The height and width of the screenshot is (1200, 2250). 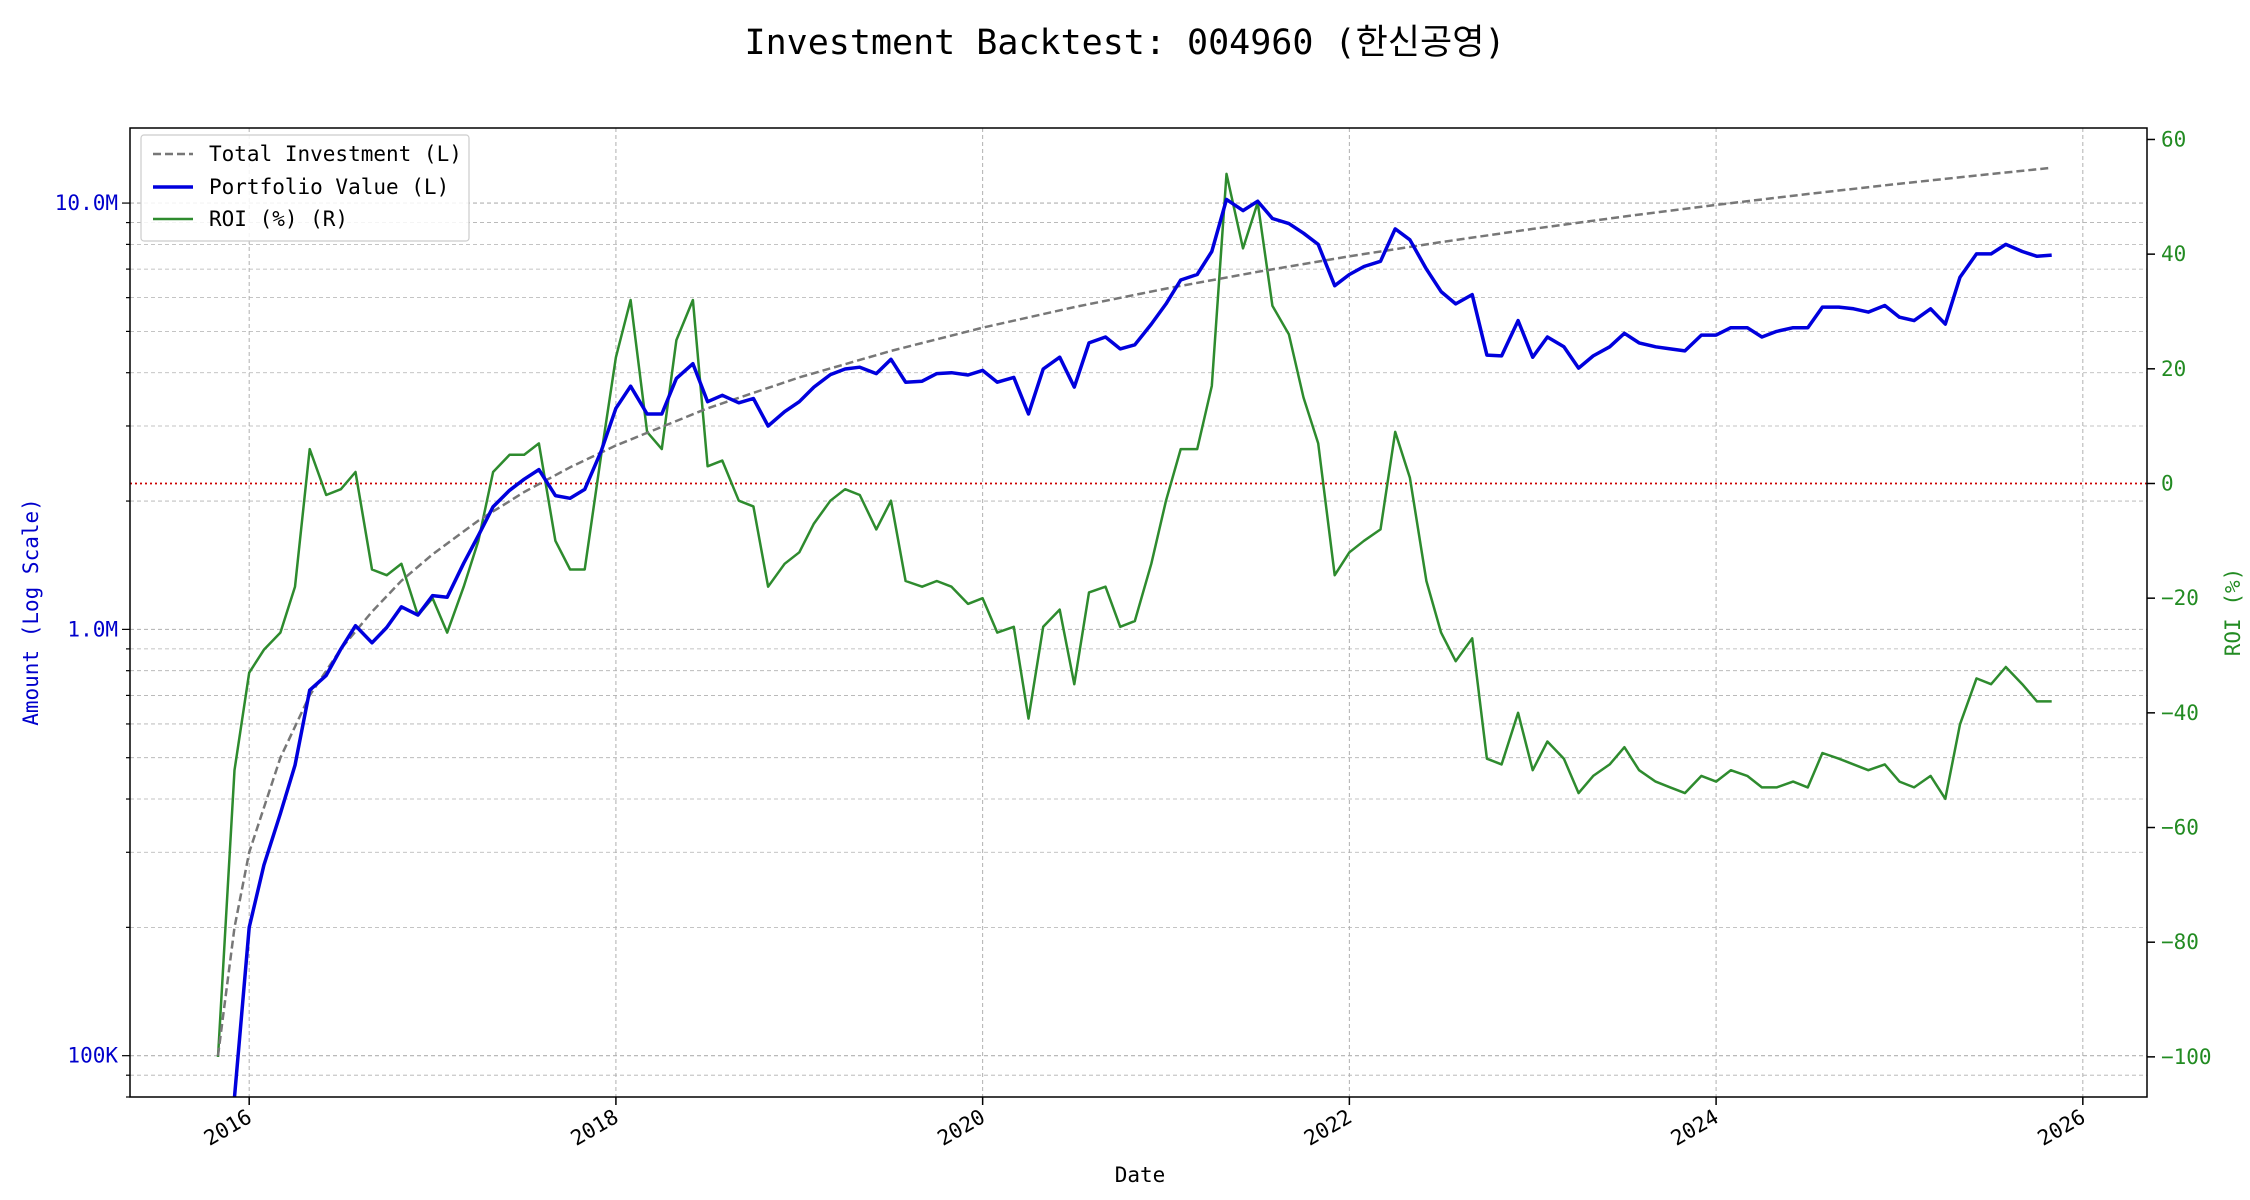 I want to click on y-axis-left-label: Amount (Log Scale), so click(x=31, y=612).